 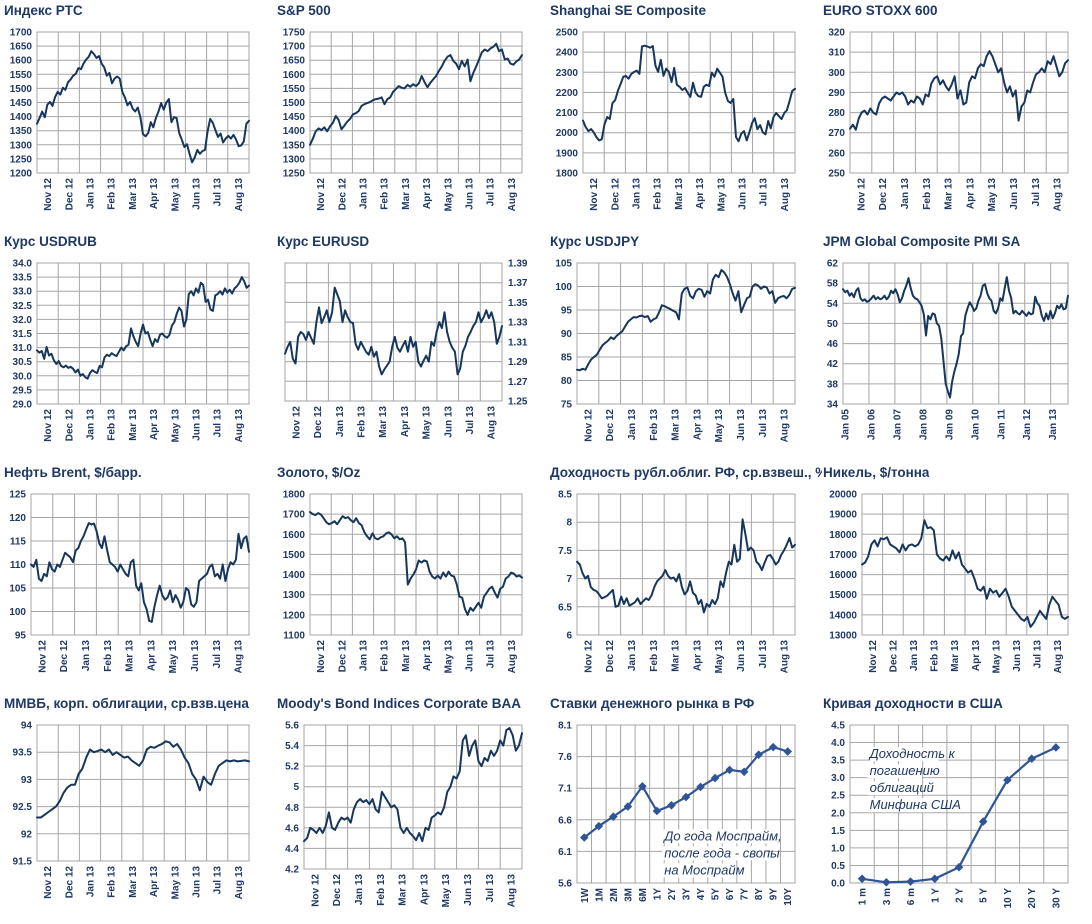 I want to click on svg-text: 105, so click(x=17, y=589).